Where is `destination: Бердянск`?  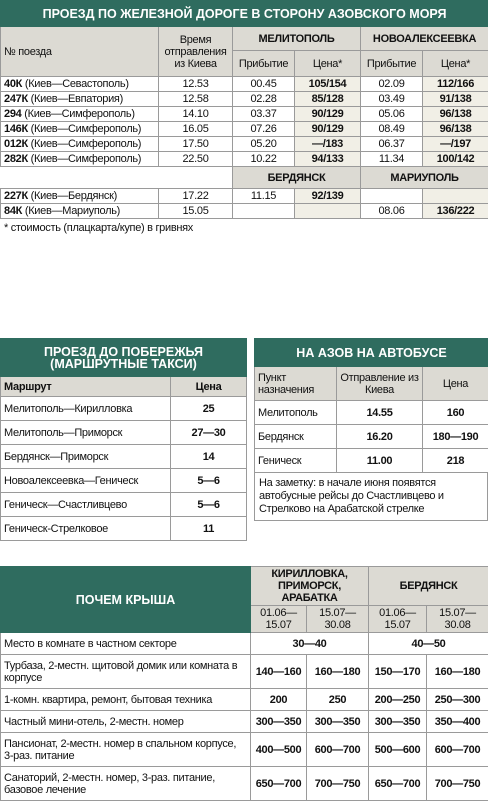
destination: Бердянск is located at coordinates (296, 437).